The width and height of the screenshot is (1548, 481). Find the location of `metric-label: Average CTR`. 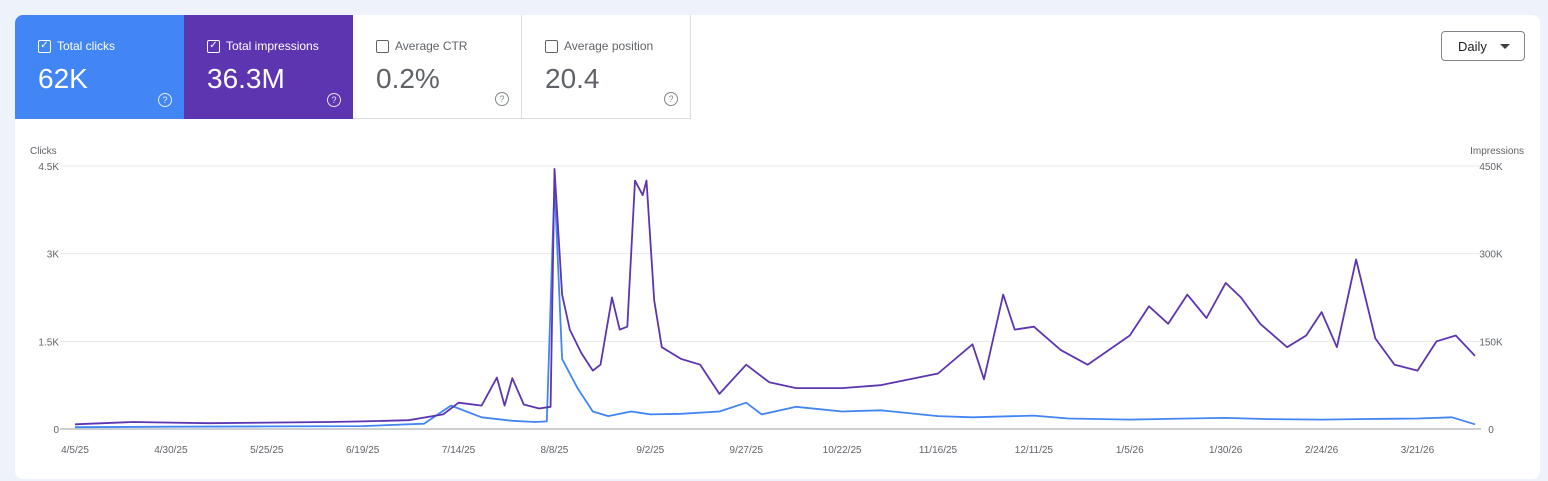

metric-label: Average CTR is located at coordinates (431, 46).